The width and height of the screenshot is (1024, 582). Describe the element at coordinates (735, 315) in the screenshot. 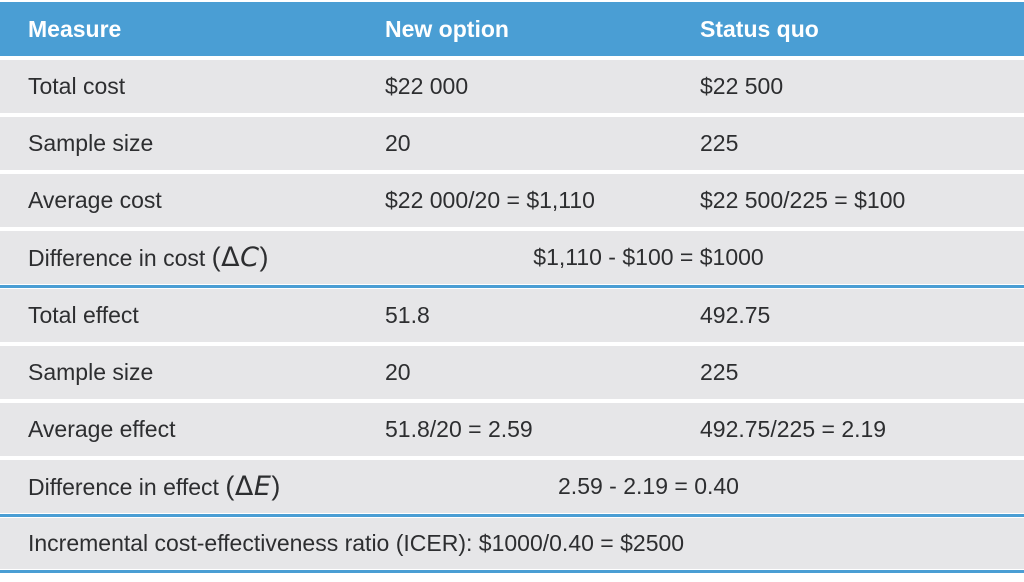

I see `status-quo-value: 492.75` at that location.